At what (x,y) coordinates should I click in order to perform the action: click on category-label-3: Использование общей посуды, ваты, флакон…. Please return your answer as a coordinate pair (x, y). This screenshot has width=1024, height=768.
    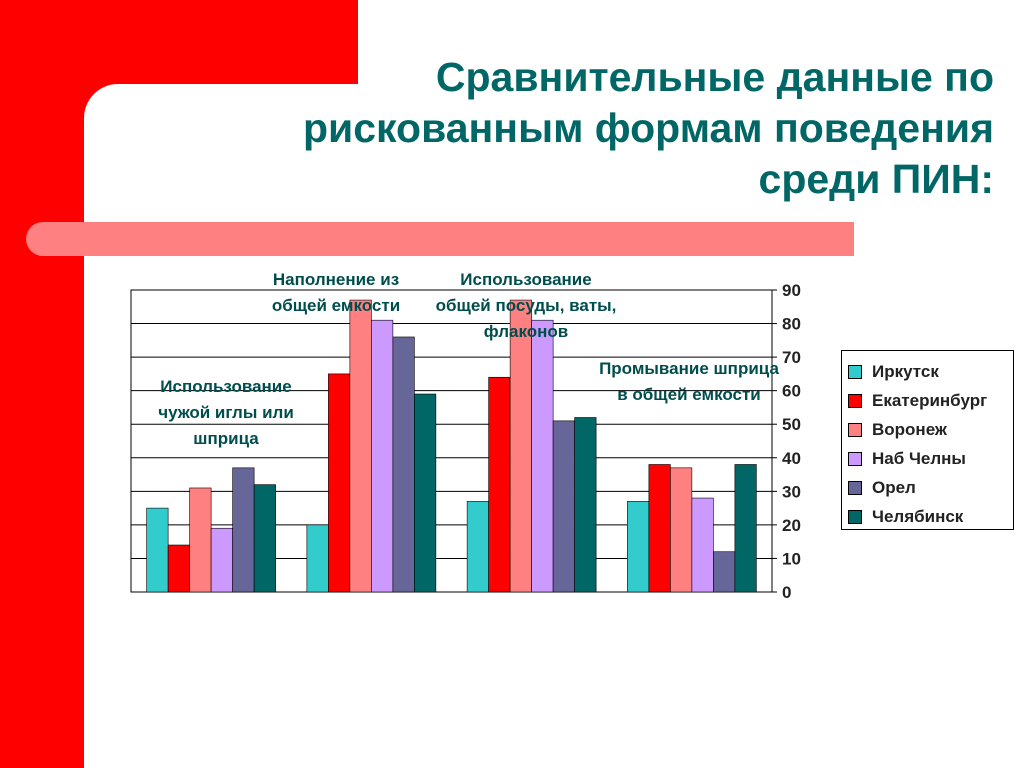
    Looking at the image, I should click on (526, 305).